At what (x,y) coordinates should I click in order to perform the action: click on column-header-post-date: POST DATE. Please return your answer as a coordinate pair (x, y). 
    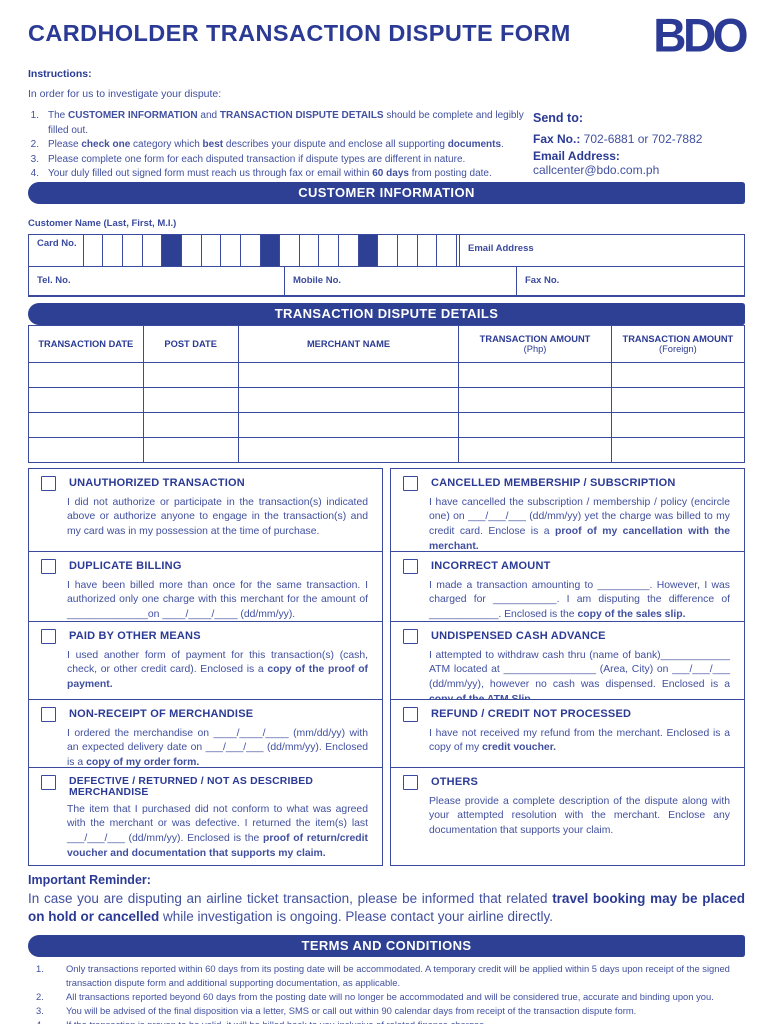
    Looking at the image, I should click on (190, 343).